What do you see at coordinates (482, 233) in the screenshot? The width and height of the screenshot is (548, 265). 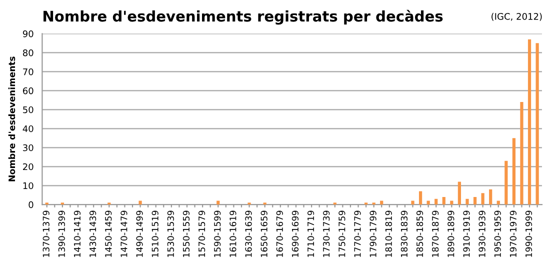 I see `x-tick-label: 1930-1939` at bounding box center [482, 233].